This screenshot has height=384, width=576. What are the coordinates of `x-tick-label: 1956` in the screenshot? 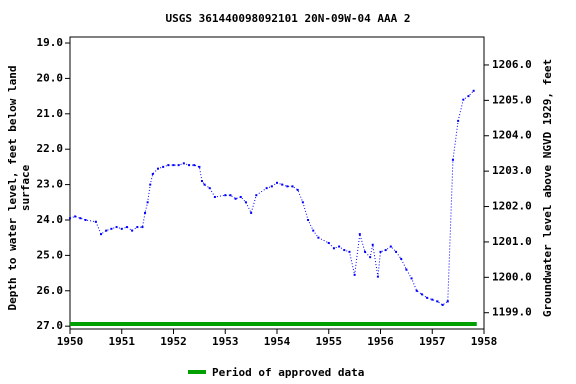 It's located at (380, 341).